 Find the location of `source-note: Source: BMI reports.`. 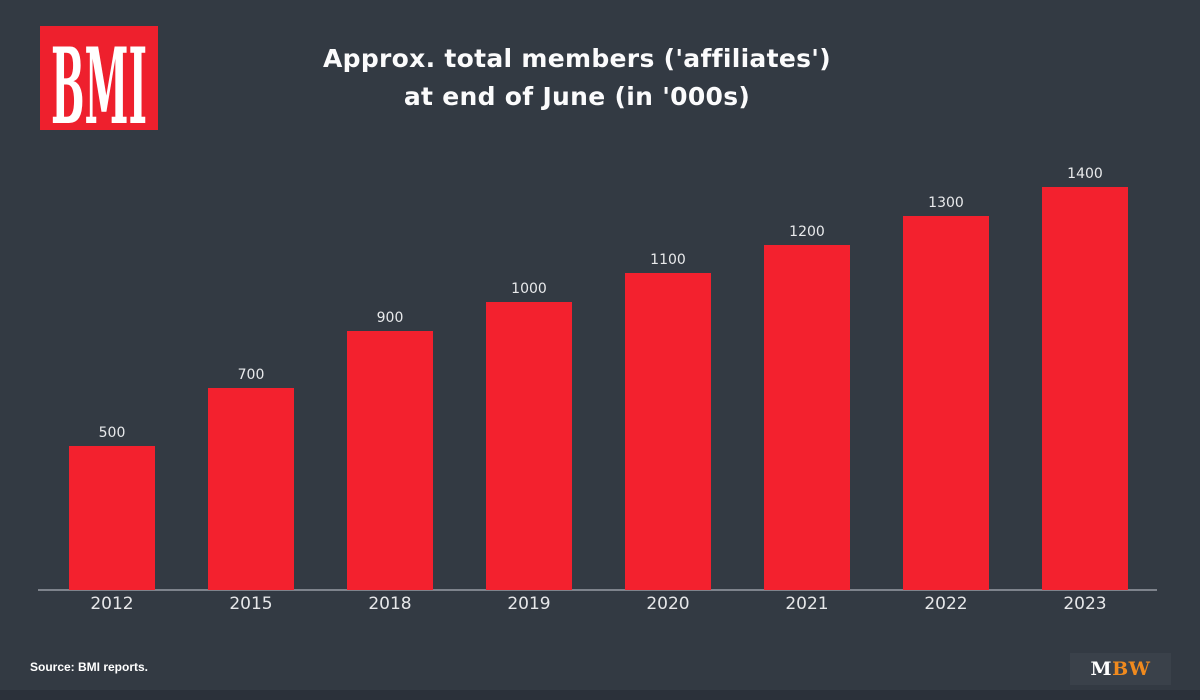

source-note: Source: BMI reports. is located at coordinates (89, 667).